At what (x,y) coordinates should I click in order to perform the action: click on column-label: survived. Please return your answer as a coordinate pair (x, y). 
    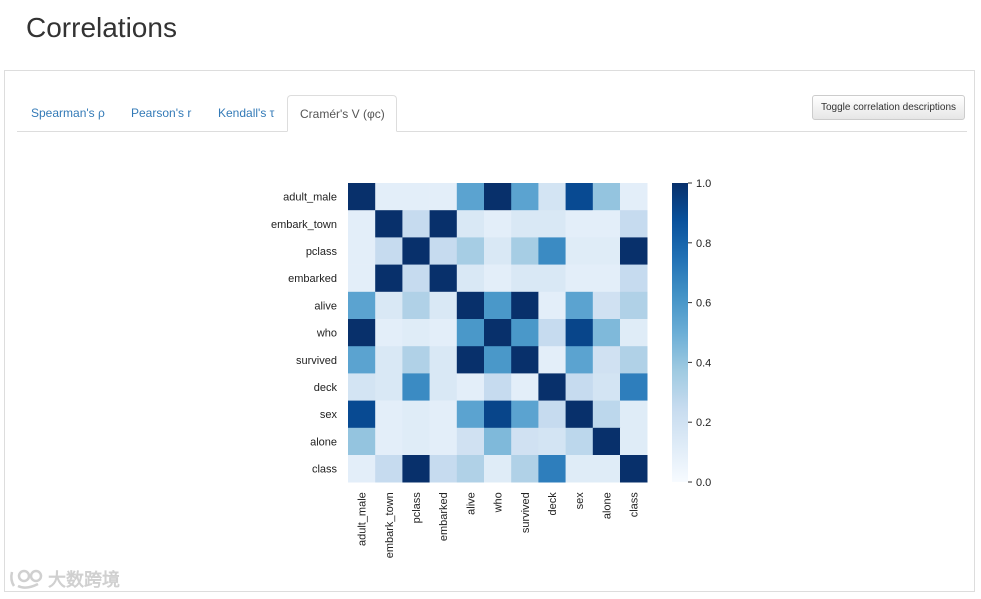
    Looking at the image, I should click on (526, 512).